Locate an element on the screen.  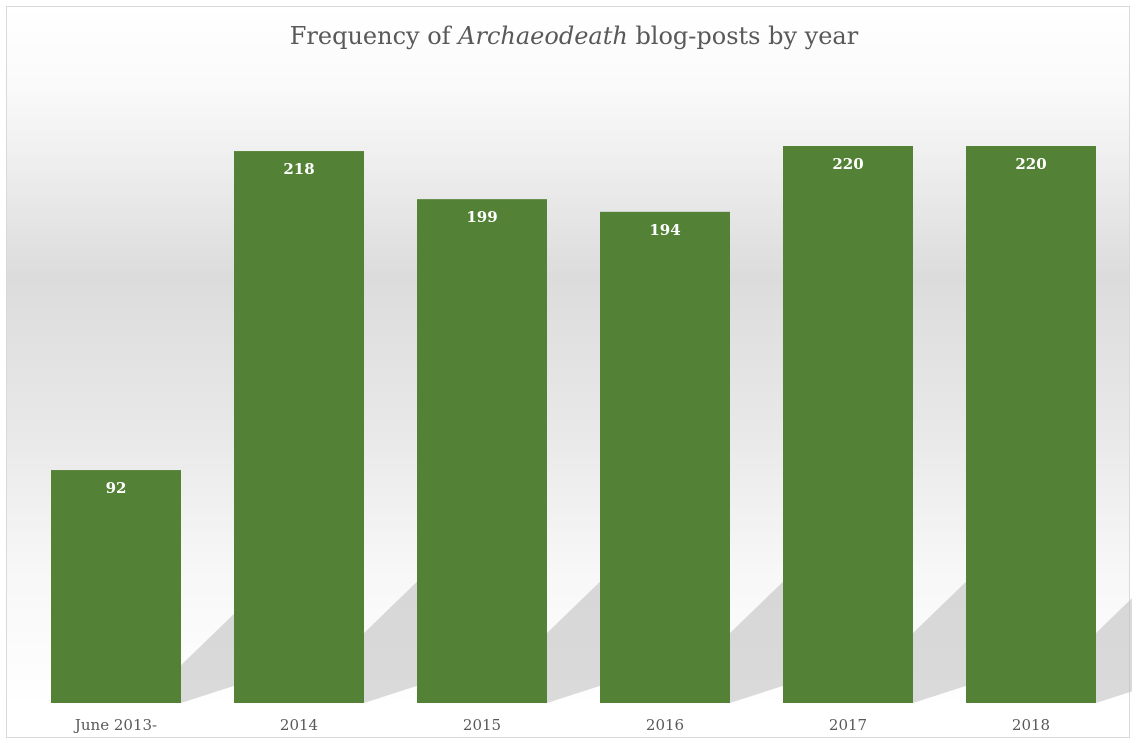
x-tick-label: 2014 is located at coordinates (299, 725).